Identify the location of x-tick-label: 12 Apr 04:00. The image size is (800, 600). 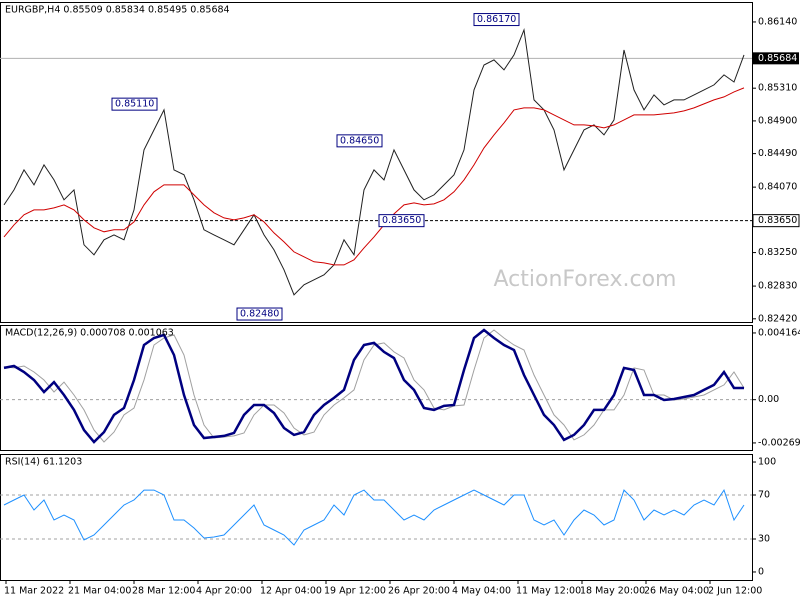
(291, 591).